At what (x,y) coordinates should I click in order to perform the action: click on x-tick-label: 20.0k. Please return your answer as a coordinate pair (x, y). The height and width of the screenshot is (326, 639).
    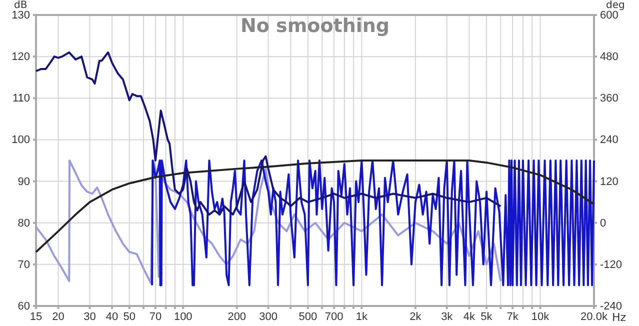
    Looking at the image, I should click on (594, 316).